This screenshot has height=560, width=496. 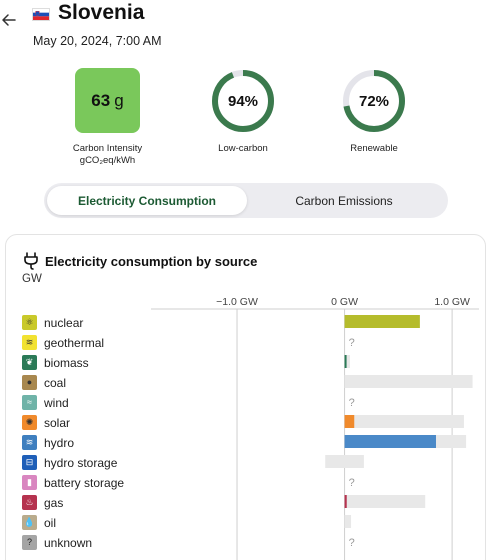 What do you see at coordinates (344, 302) in the screenshot?
I see `x-tick-label: 0 GW` at bounding box center [344, 302].